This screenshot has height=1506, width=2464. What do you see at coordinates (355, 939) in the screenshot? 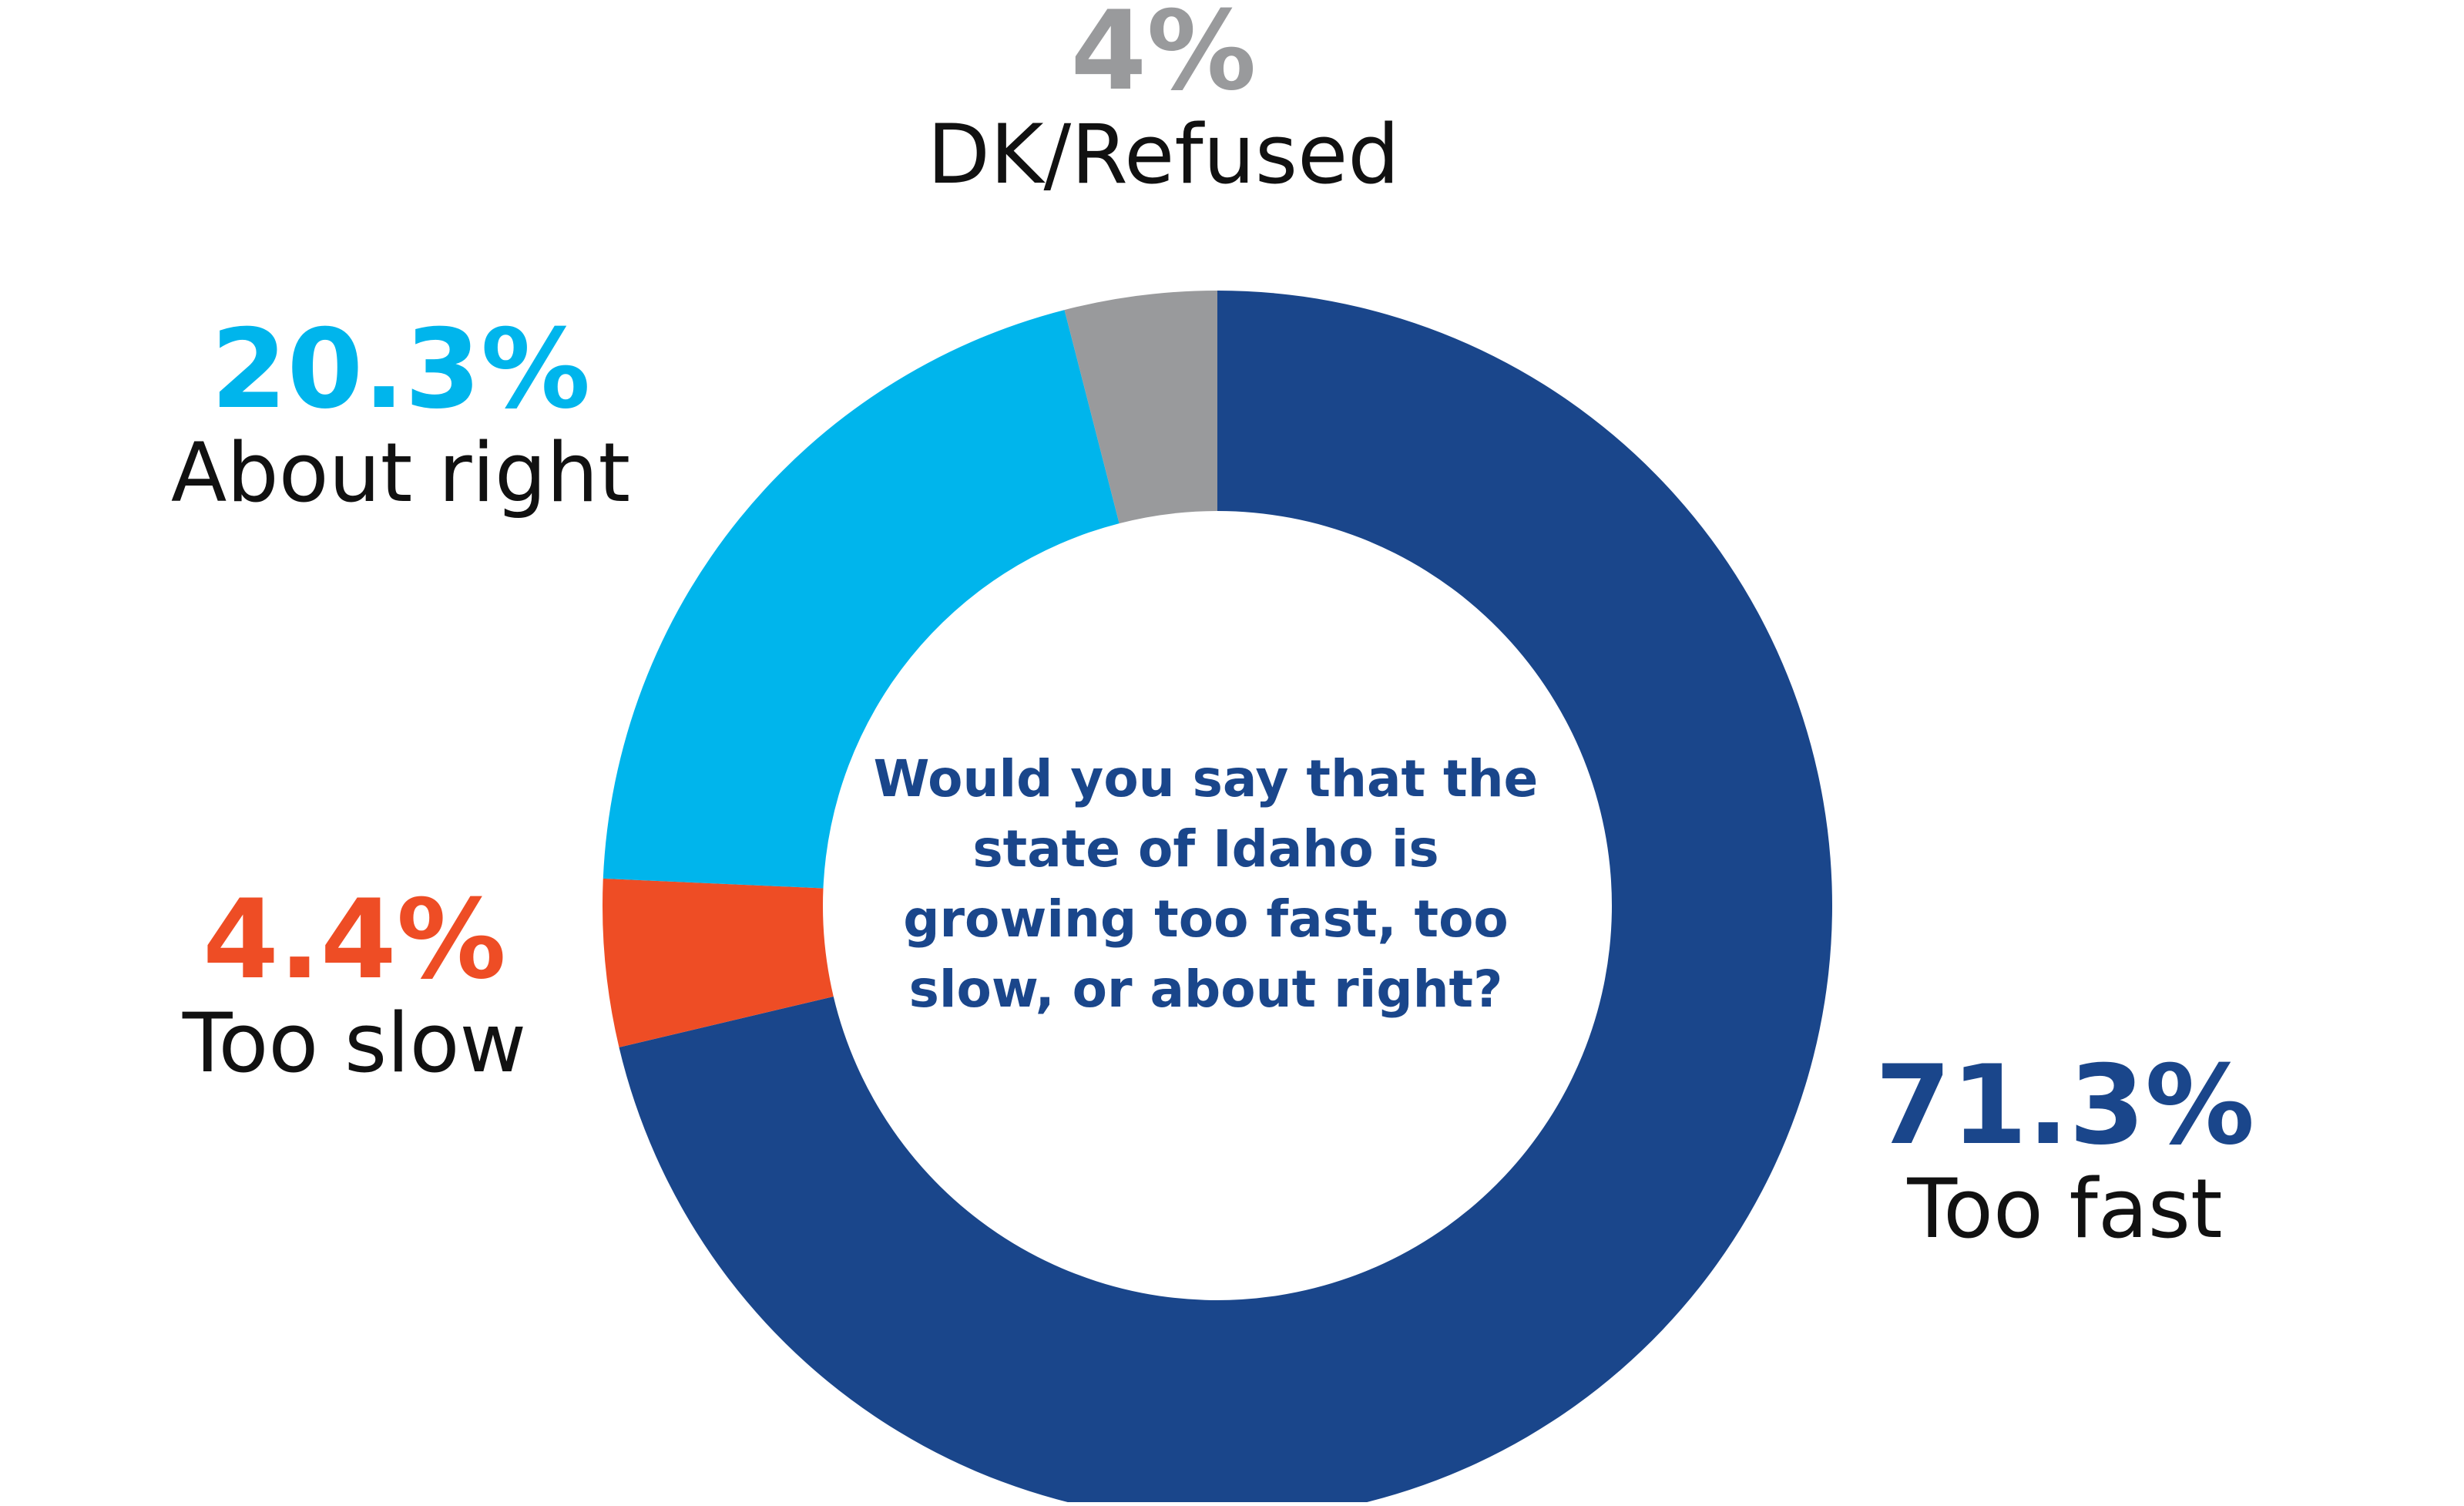
I see `value-label-too-slow: 4.4%` at bounding box center [355, 939].